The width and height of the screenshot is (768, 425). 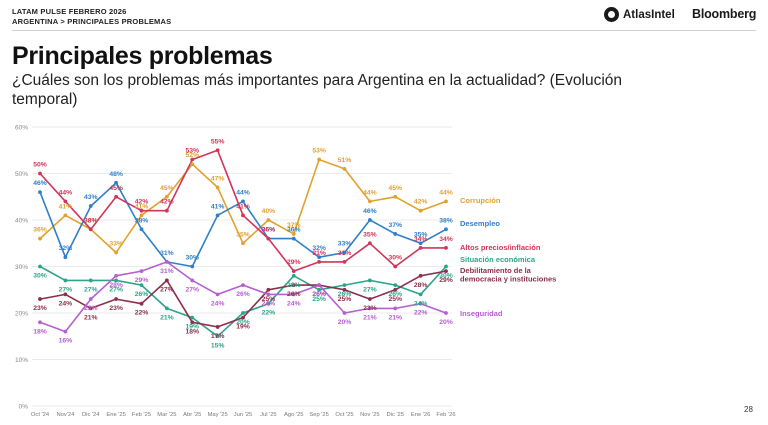 I want to click on data-label: 35%, so click(x=370, y=234).